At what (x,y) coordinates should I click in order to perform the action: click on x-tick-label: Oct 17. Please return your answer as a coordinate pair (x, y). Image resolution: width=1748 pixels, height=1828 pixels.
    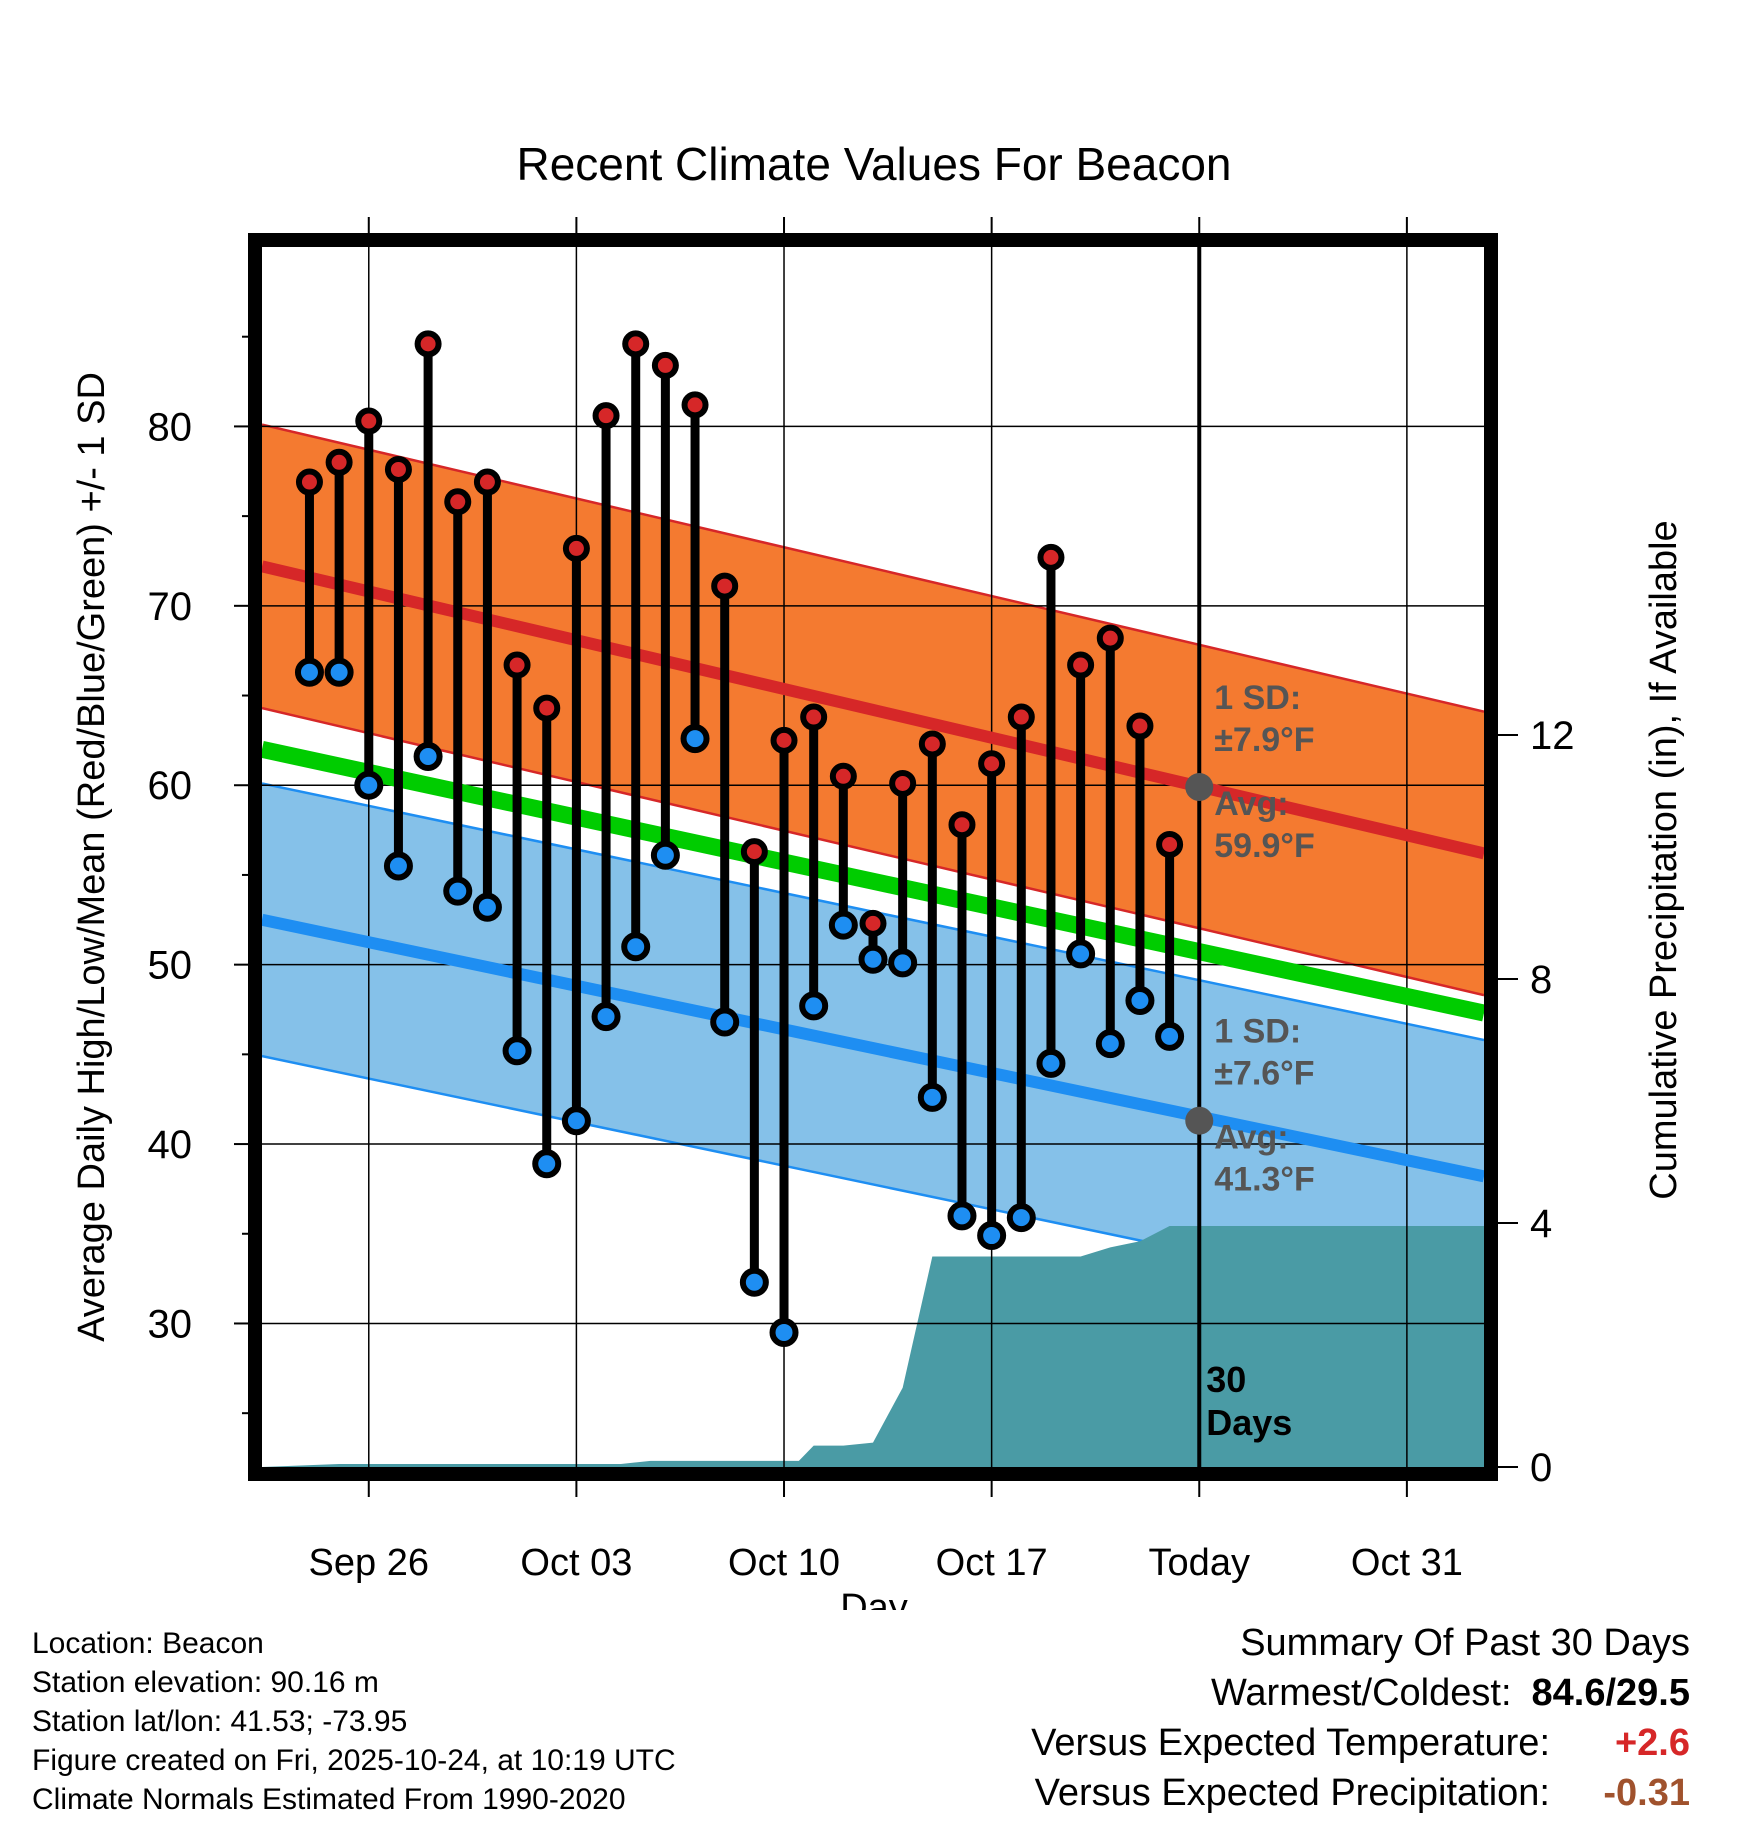
    Looking at the image, I should click on (992, 1563).